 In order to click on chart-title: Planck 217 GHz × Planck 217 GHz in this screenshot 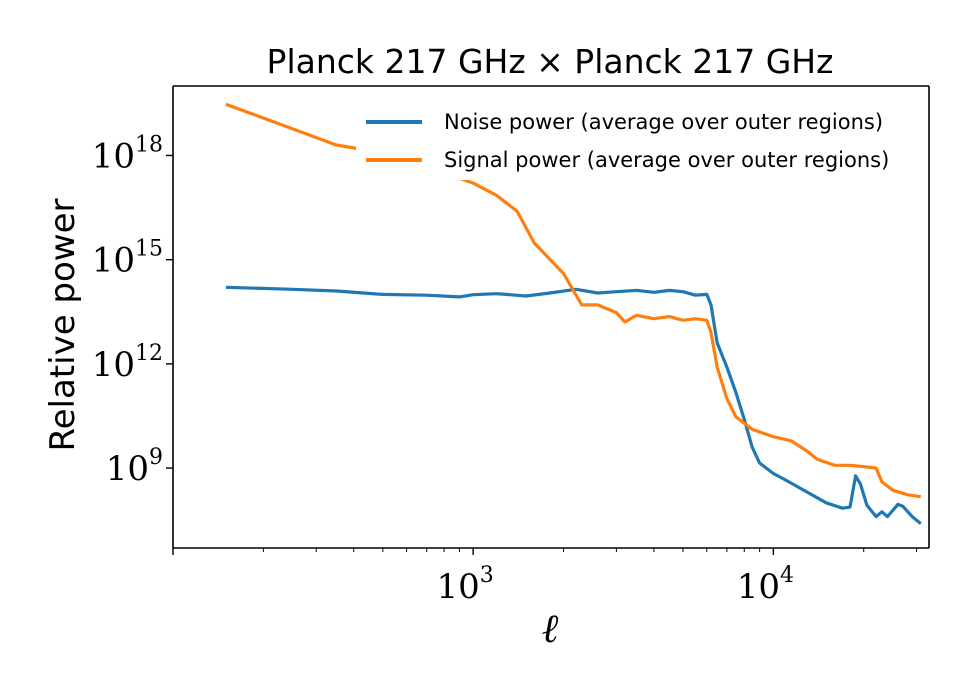, I will do `click(550, 61)`.